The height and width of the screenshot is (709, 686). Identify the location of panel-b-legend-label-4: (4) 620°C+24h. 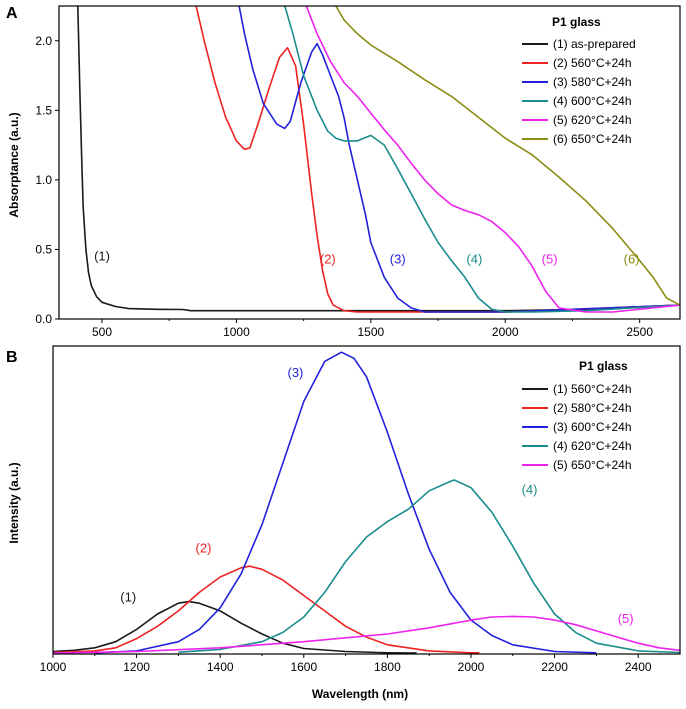
(592, 446).